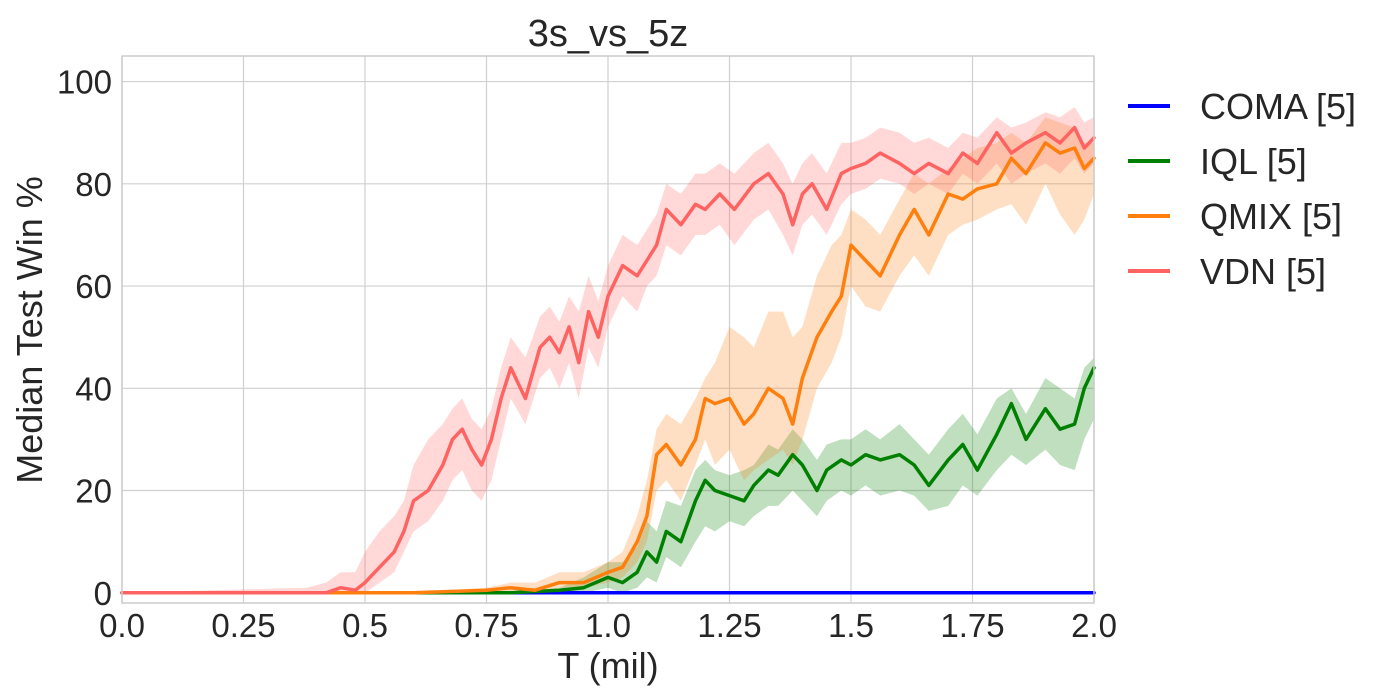  What do you see at coordinates (1263, 271) in the screenshot?
I see `legend-label: VDN [5]` at bounding box center [1263, 271].